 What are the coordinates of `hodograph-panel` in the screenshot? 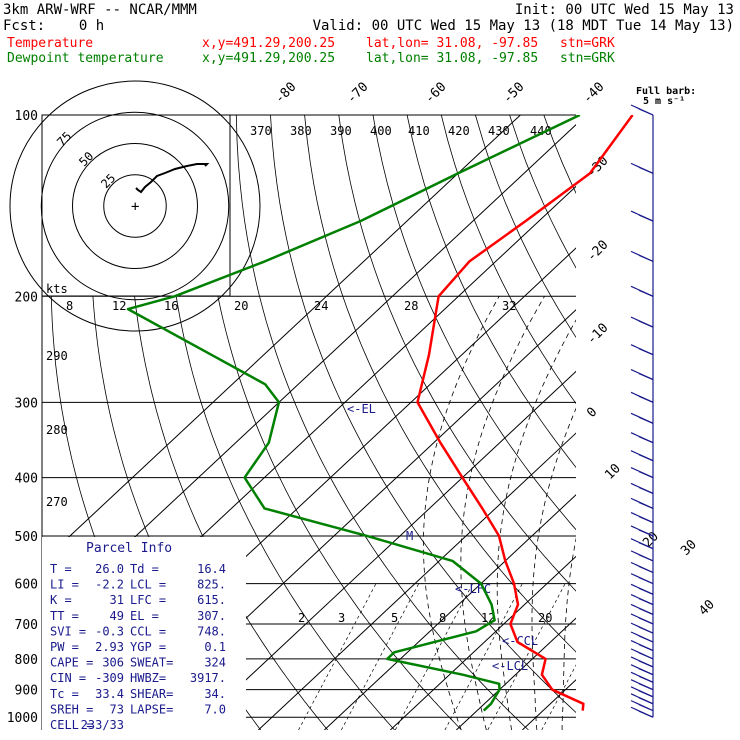 It's located at (136, 205).